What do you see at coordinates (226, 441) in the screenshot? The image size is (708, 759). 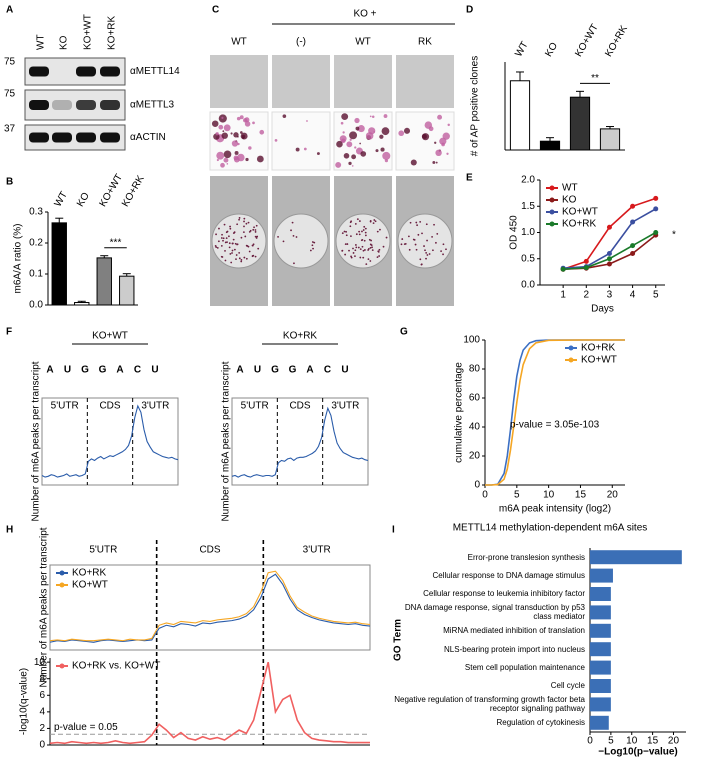 I see `y-axis-label: Number of m6A peaks per transcript` at bounding box center [226, 441].